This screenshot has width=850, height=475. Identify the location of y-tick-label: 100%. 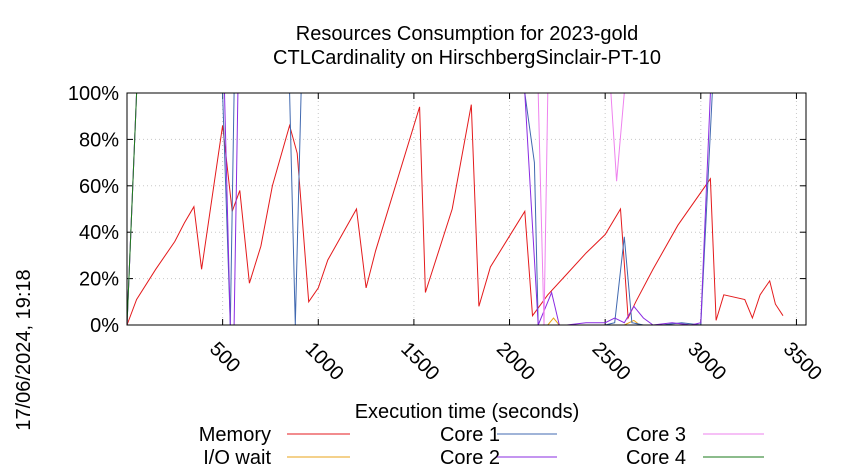
(93, 94).